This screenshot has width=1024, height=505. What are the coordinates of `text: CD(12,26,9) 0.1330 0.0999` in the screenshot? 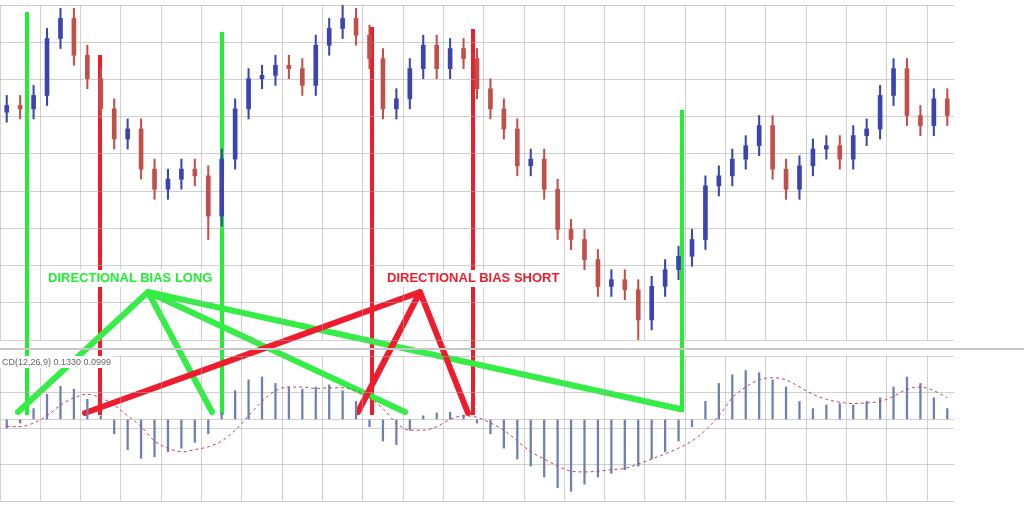 It's located at (57, 361).